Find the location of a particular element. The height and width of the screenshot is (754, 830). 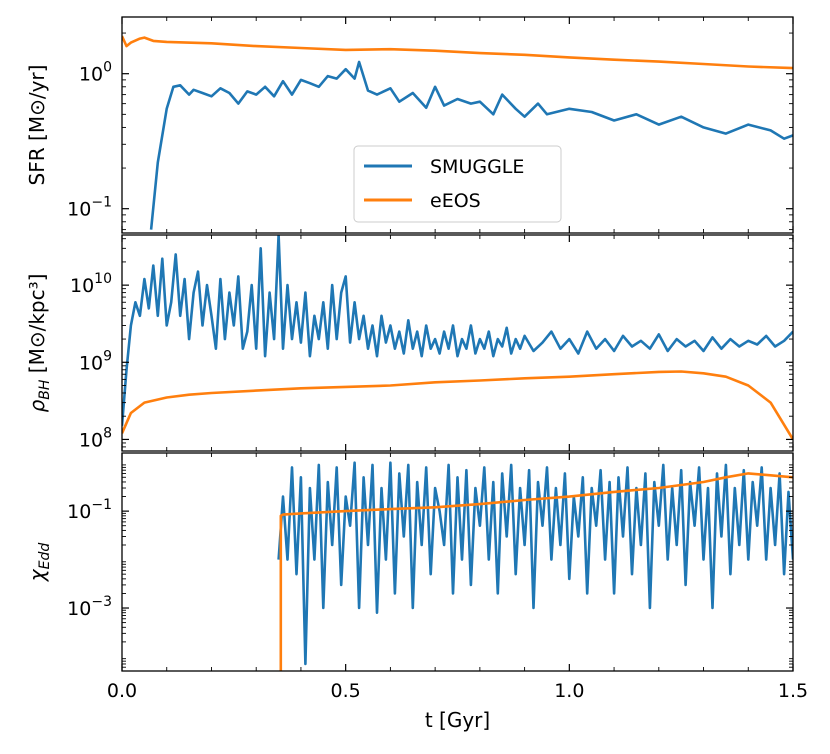

rho-bh-ytick-label: 10⁸ is located at coordinates (95, 438).